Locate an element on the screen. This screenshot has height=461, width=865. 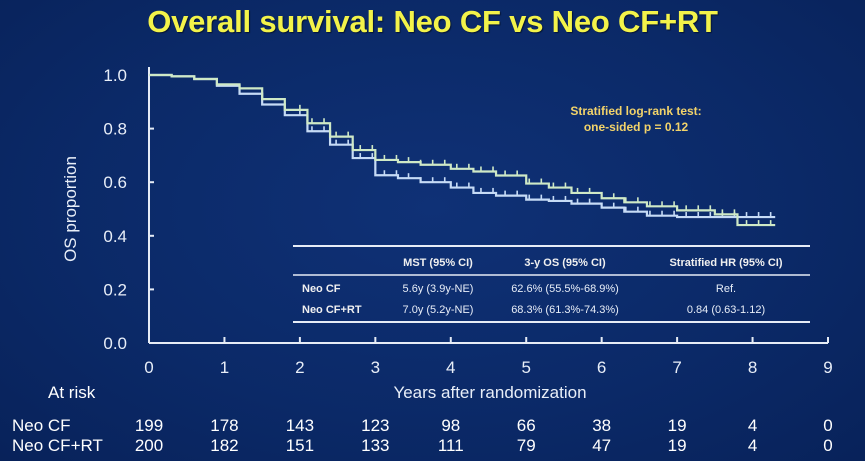
x-tick-label: 7 is located at coordinates (676, 367).